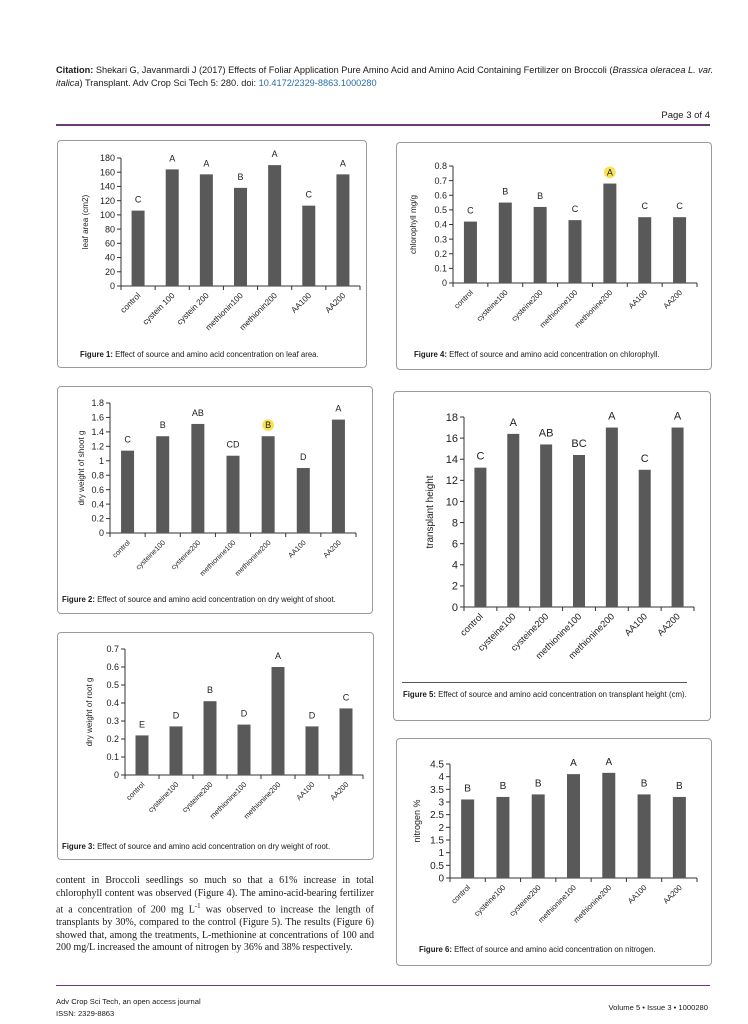  Describe the element at coordinates (383, 125) in the screenshot. I see `header-rule` at that location.